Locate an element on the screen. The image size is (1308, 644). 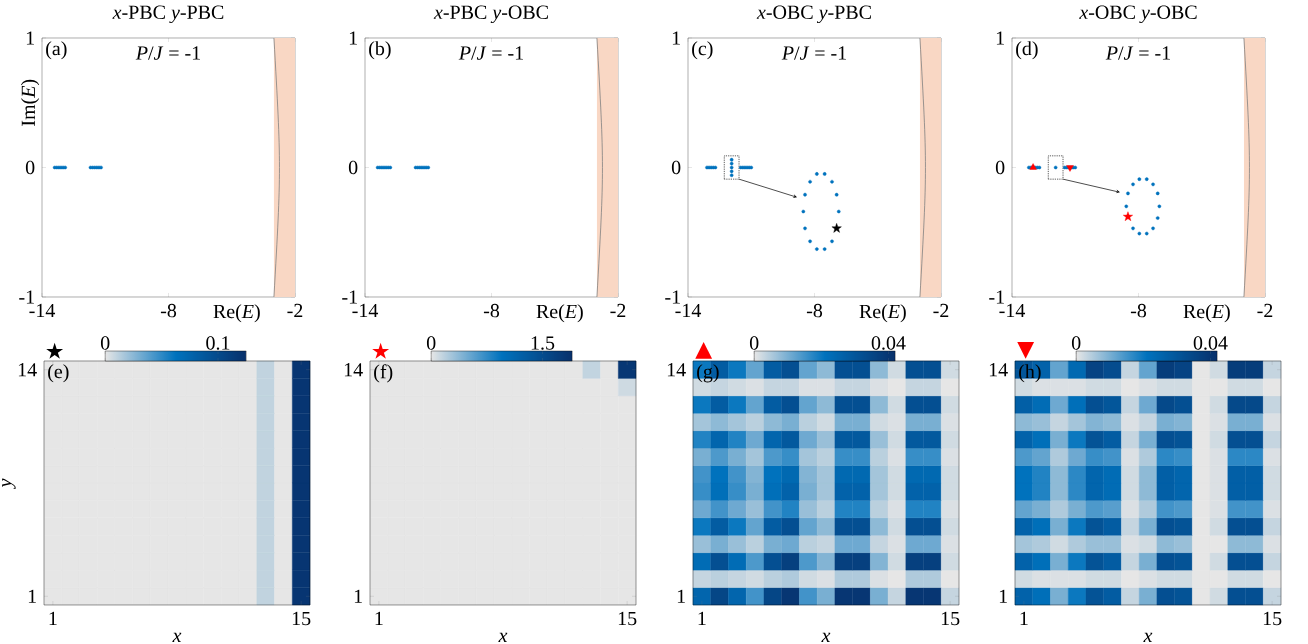
annotation: (b) is located at coordinates (380, 50).